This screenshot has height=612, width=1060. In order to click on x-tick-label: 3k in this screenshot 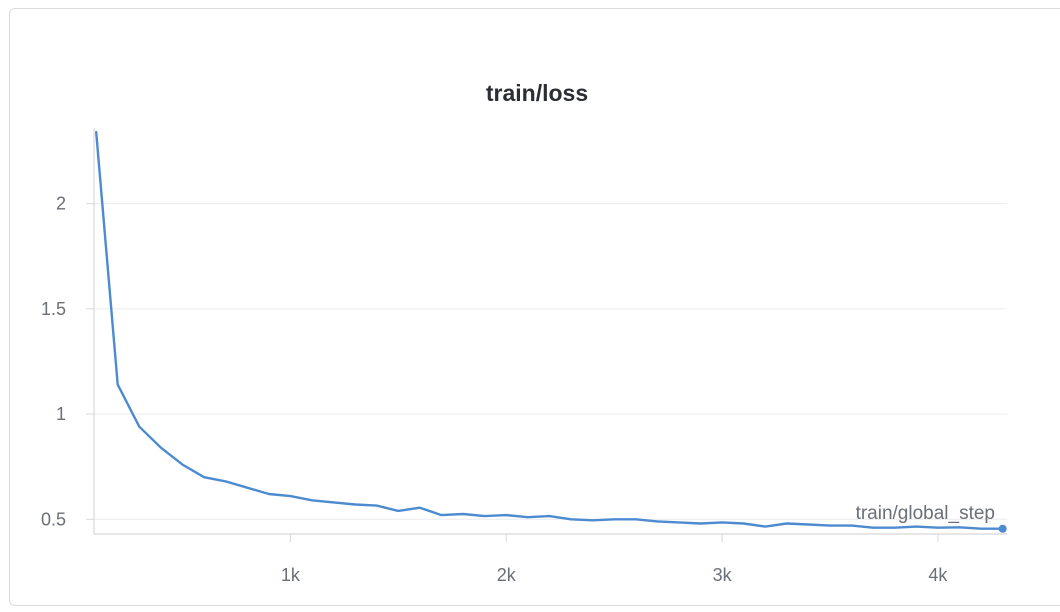, I will do `click(723, 575)`.